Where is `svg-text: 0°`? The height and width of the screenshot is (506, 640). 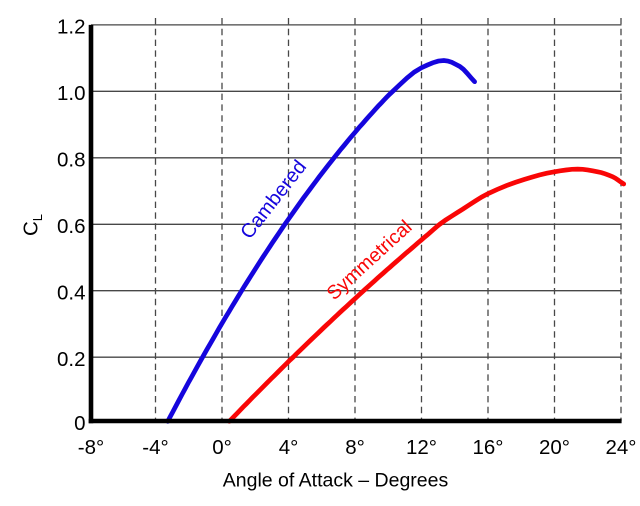 svg-text: 0° is located at coordinates (222, 447).